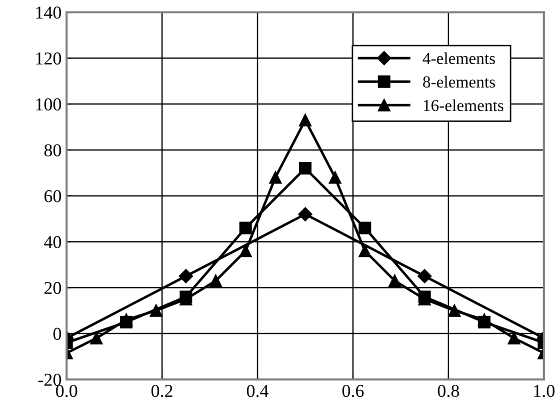 The width and height of the screenshot is (555, 408). What do you see at coordinates (161, 391) in the screenshot?
I see `x-tick-label: 0.2` at bounding box center [161, 391].